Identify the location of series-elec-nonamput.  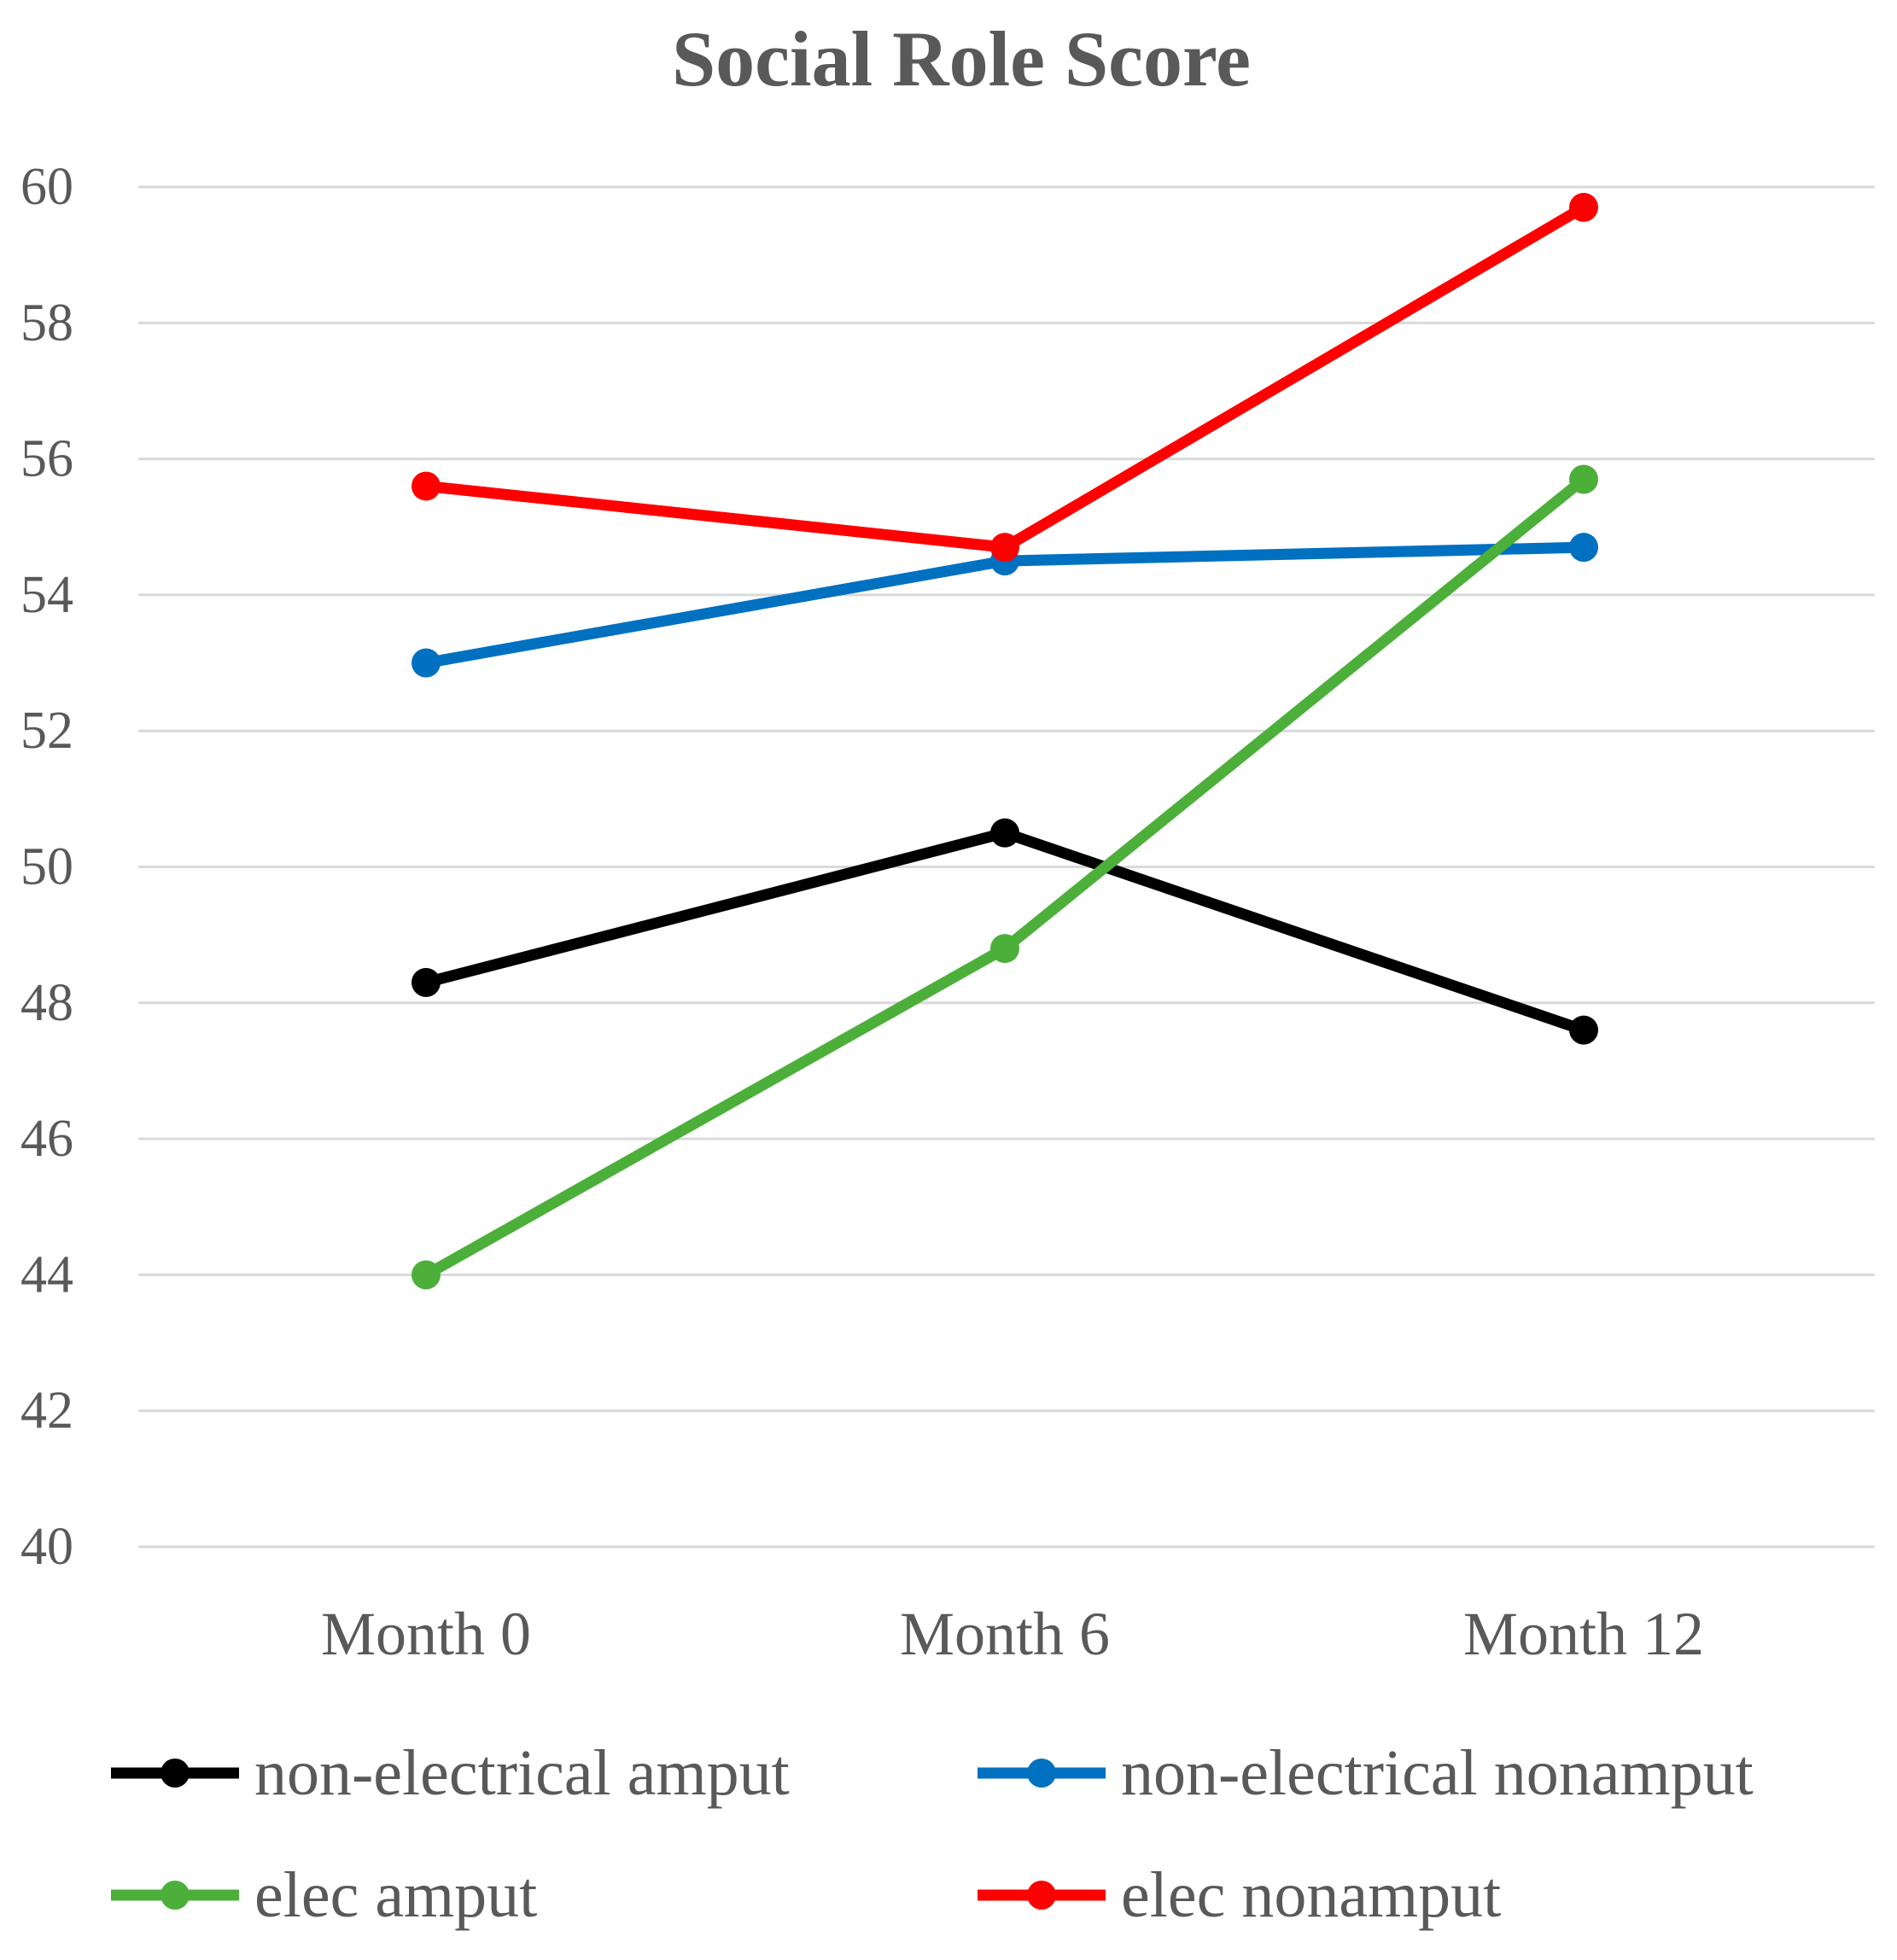
(1005, 377).